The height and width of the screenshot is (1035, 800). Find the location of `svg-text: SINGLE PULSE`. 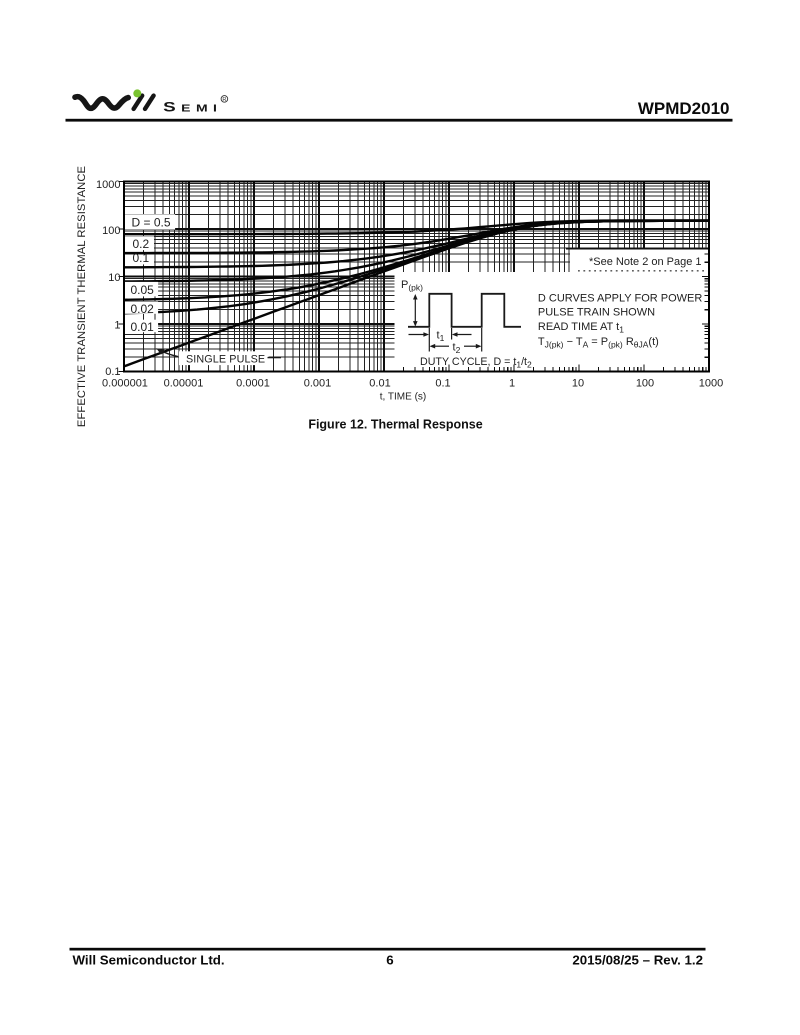

svg-text: SINGLE PULSE is located at coordinates (225, 359).